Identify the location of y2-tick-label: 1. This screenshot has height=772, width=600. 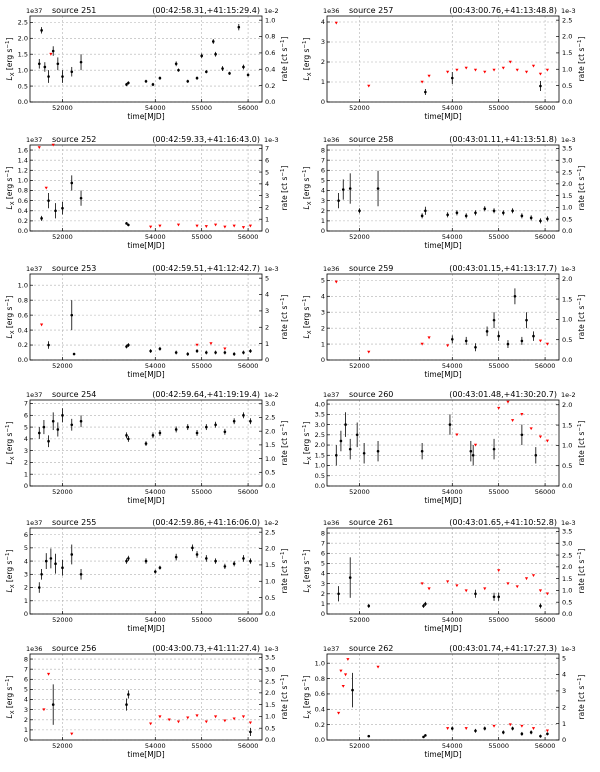
(564, 724).